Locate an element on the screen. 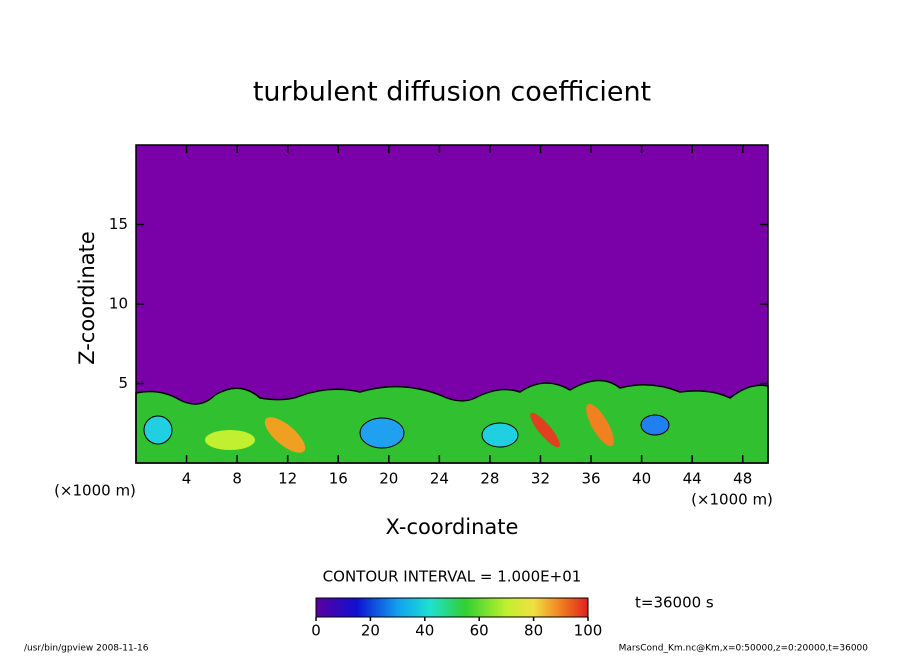 The image size is (904, 658). colorbar-tick-label: 40 is located at coordinates (424, 631).